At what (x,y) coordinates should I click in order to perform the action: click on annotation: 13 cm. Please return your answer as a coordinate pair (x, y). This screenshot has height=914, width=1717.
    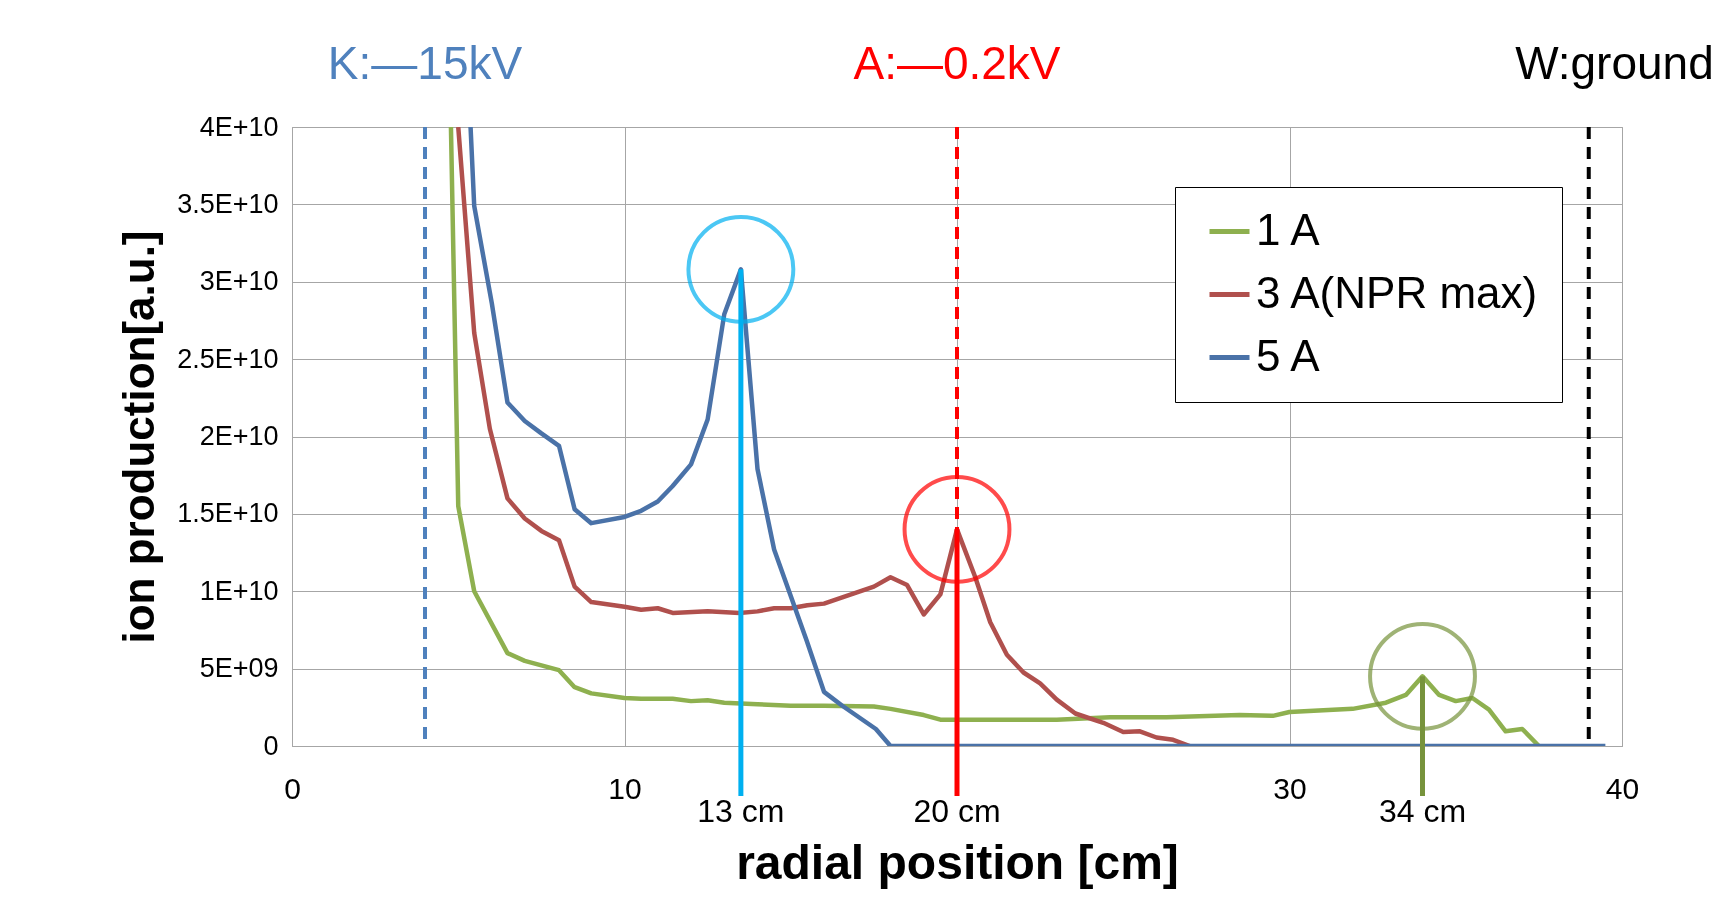
    Looking at the image, I should click on (741, 811).